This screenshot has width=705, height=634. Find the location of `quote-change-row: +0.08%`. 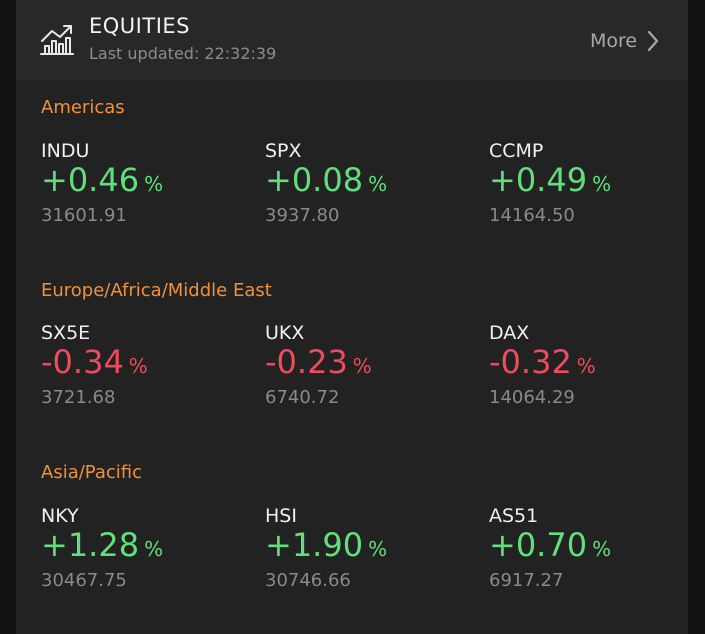

quote-change-row: +0.08% is located at coordinates (326, 180).